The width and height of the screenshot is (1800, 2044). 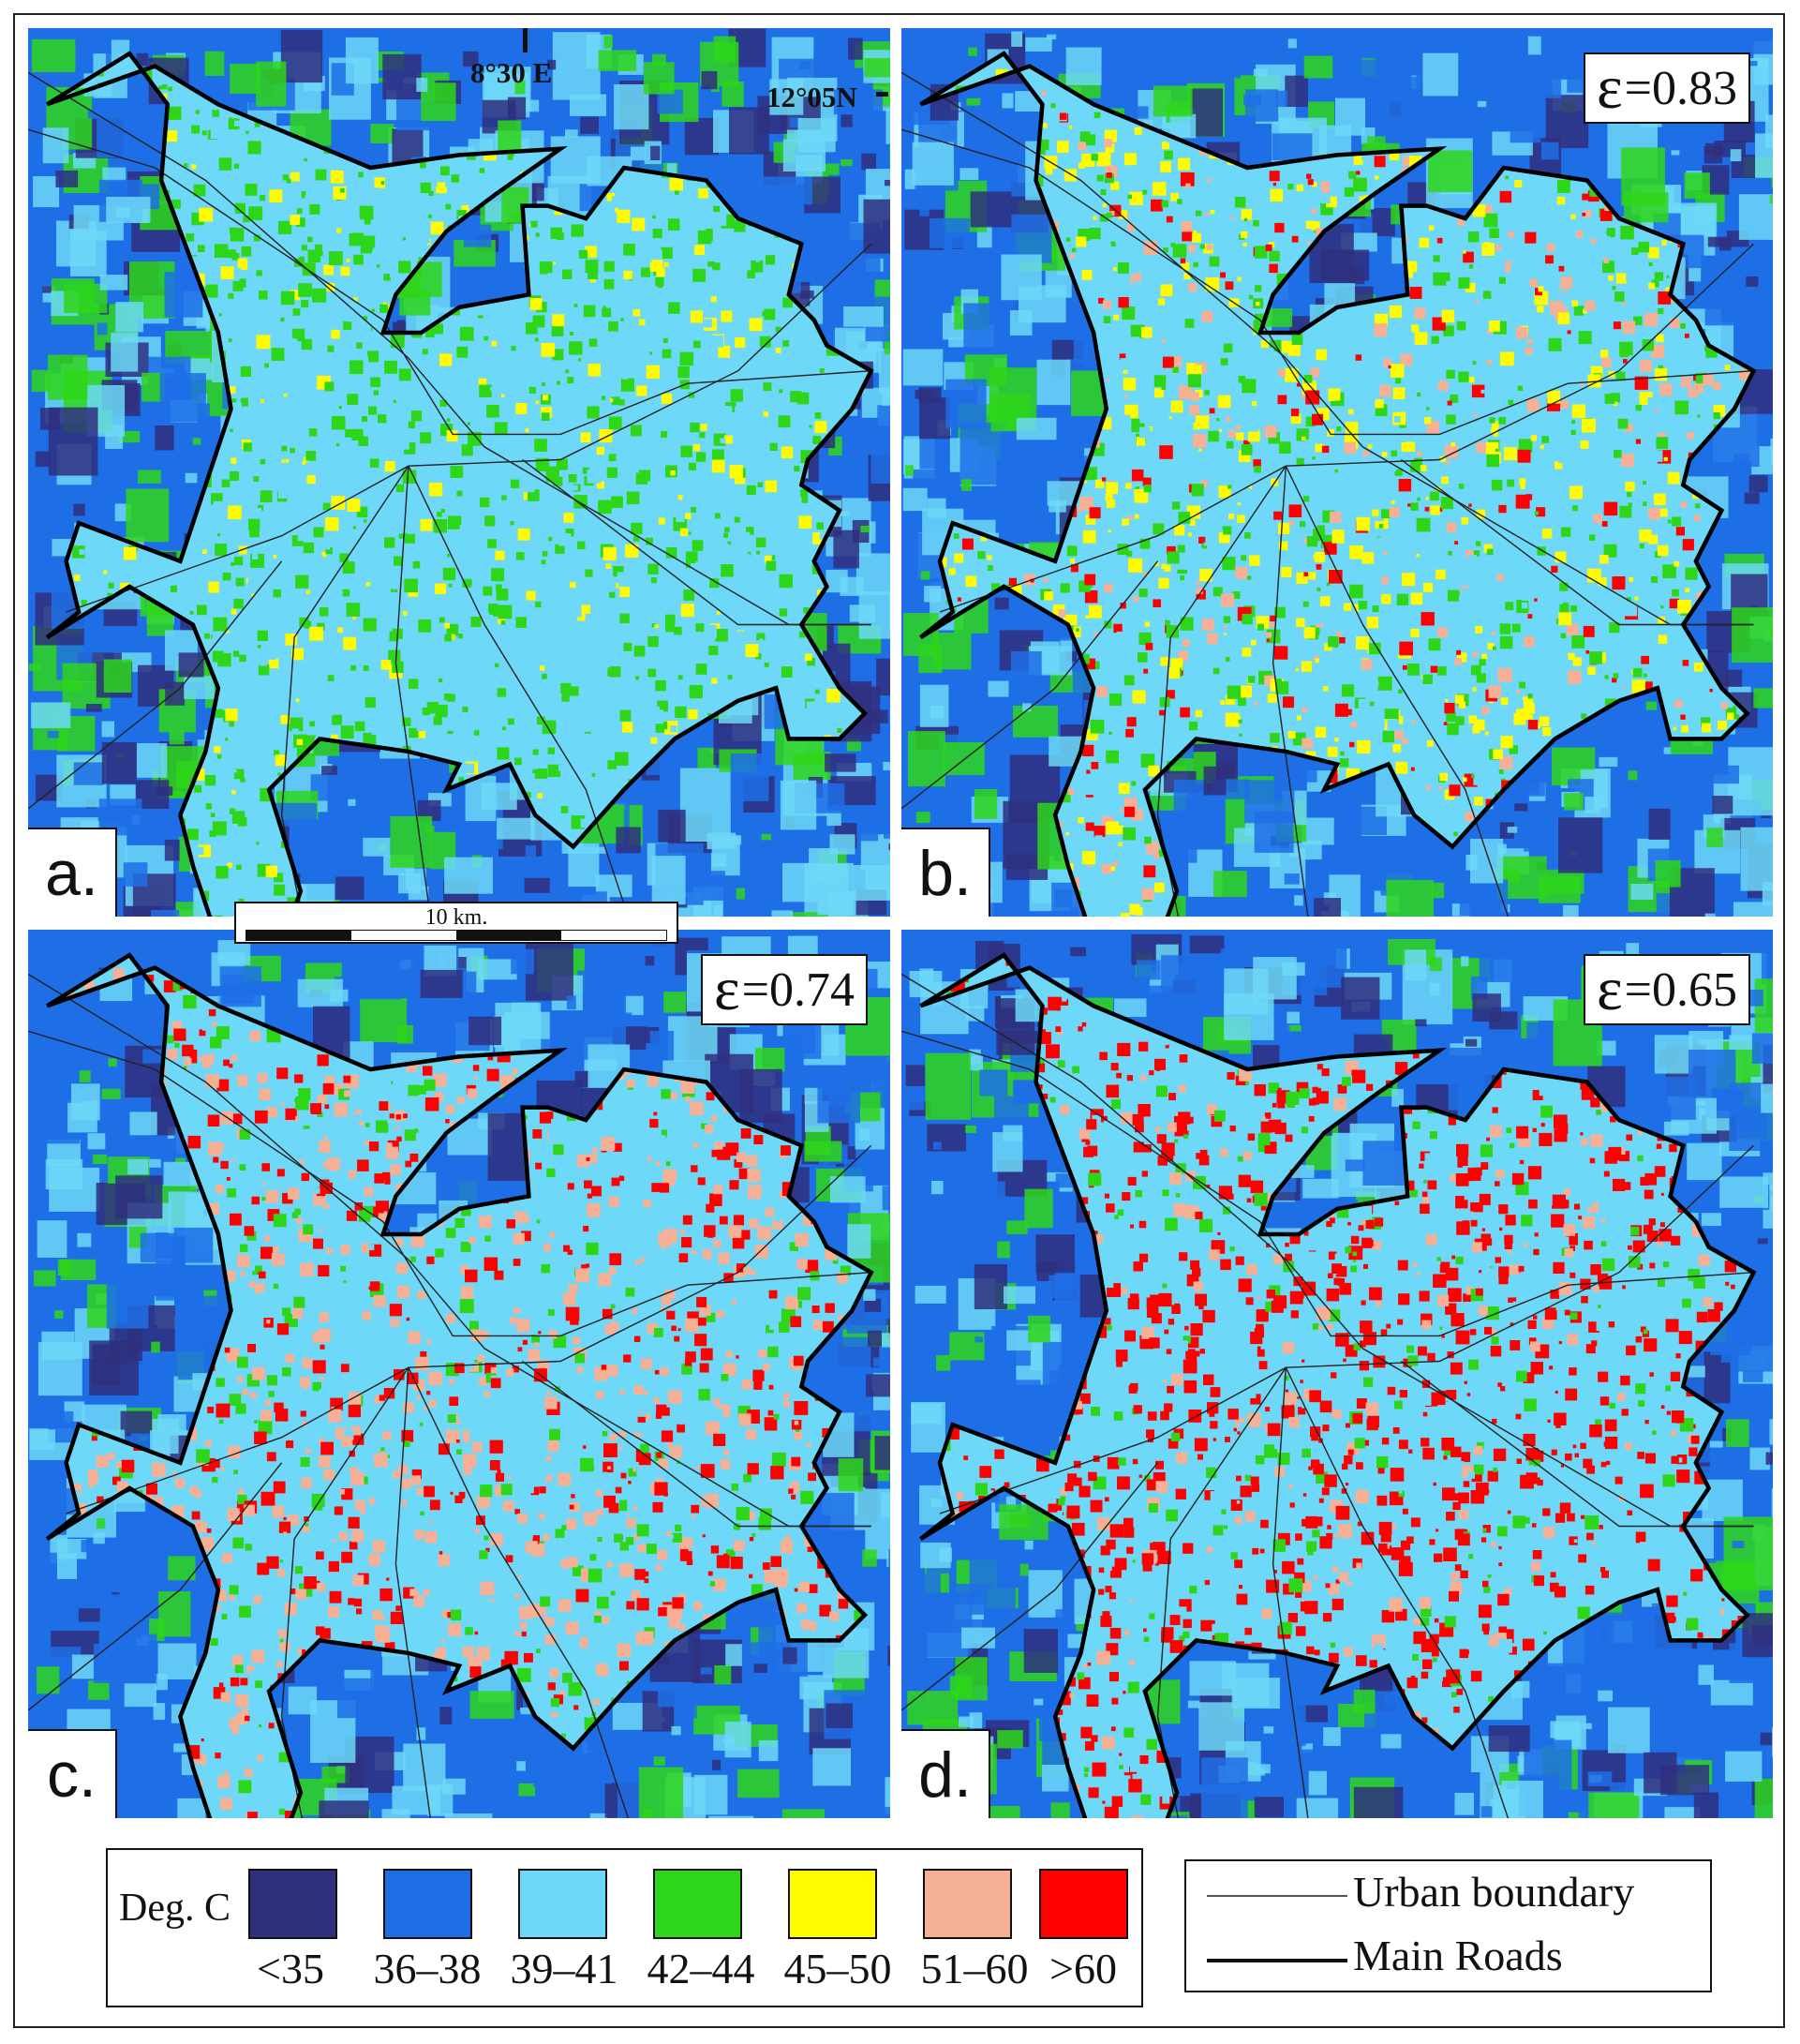 I want to click on urban-boundary-line-sample, so click(x=1277, y=1896).